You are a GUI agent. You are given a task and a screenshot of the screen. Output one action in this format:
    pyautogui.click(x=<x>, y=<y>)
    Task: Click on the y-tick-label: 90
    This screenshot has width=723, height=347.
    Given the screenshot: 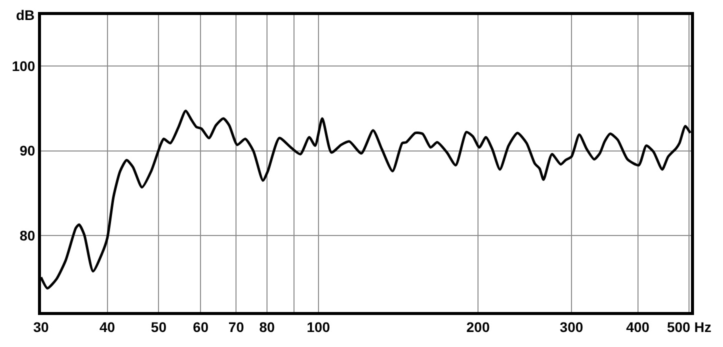 What is the action you would take?
    pyautogui.click(x=28, y=150)
    